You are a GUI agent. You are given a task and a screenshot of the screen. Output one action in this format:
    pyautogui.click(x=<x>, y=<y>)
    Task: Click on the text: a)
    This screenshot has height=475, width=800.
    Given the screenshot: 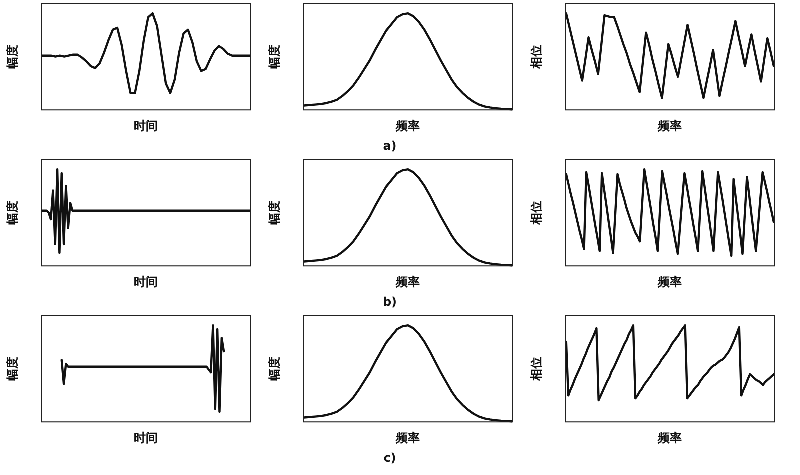 What is the action you would take?
    pyautogui.click(x=390, y=146)
    